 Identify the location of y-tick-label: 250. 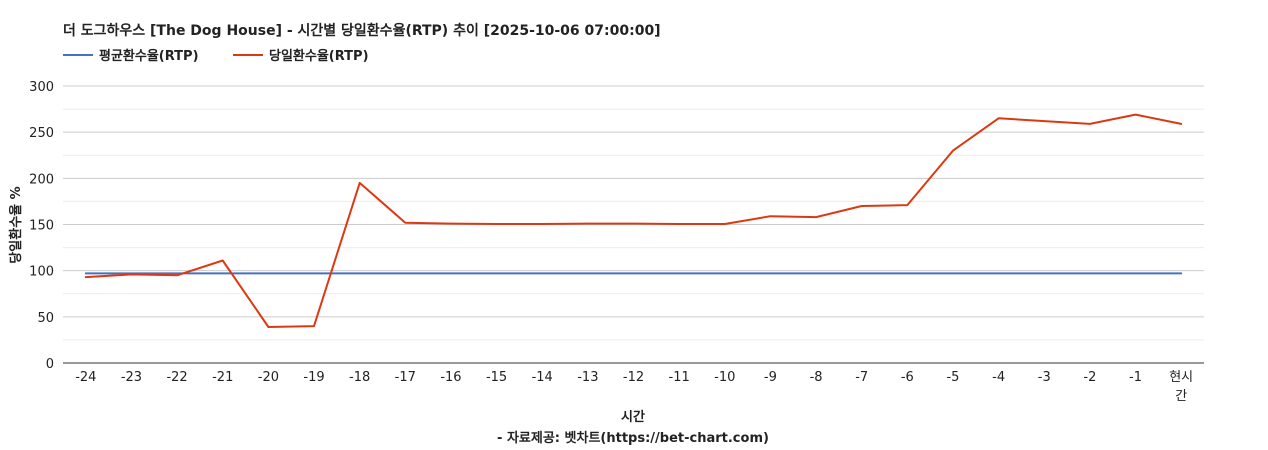
(41, 133).